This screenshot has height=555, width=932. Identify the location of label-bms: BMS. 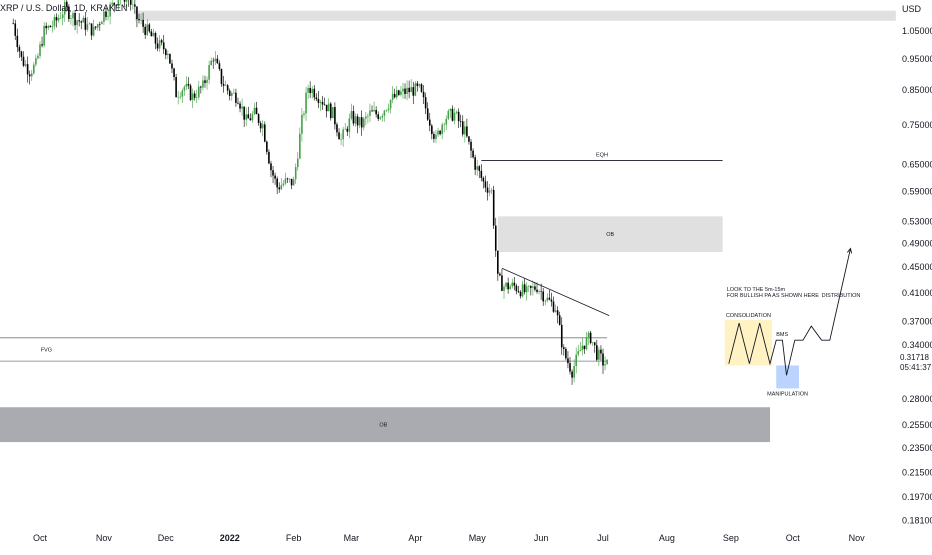
(782, 335).